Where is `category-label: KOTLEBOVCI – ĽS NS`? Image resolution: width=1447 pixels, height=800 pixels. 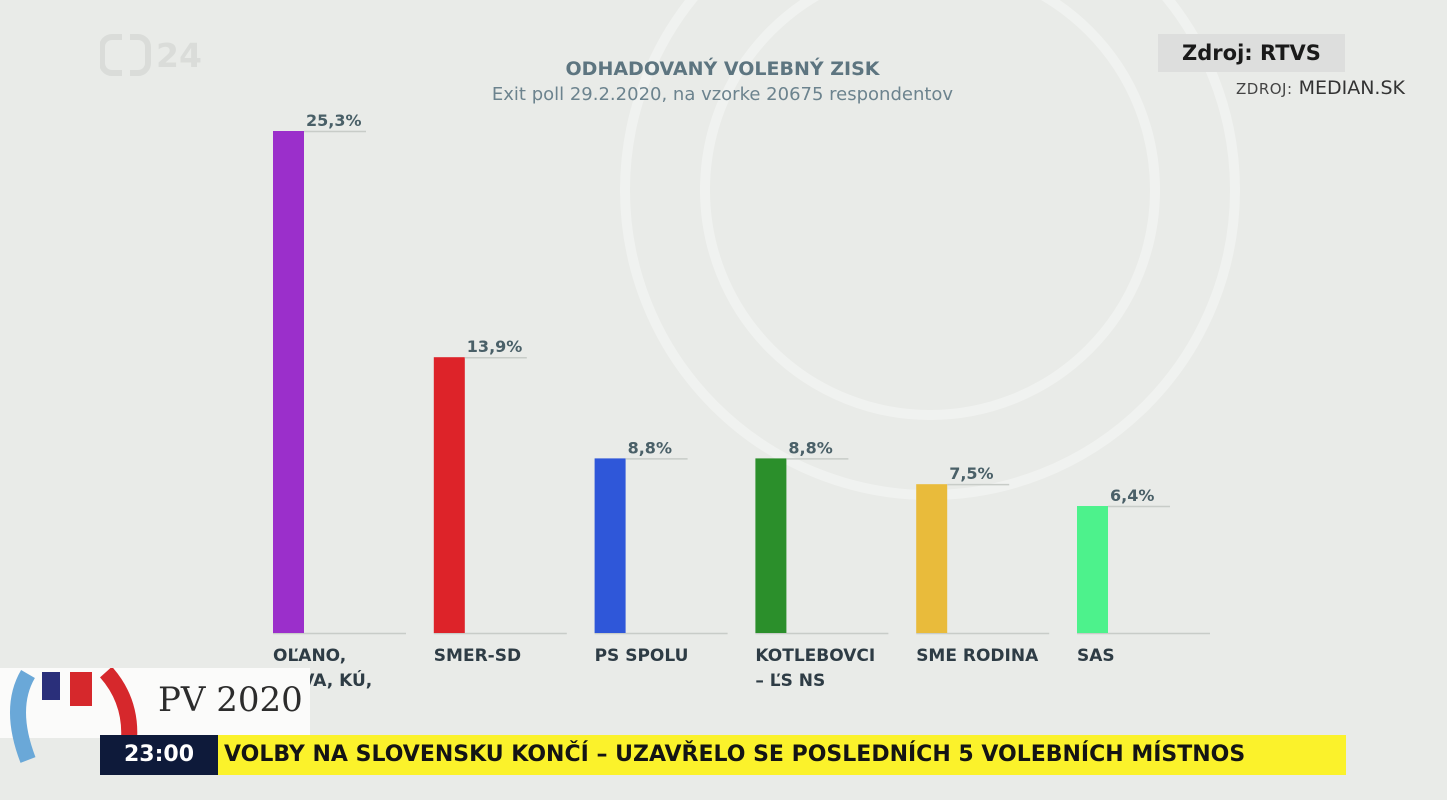 category-label: KOTLEBOVCI – ĽS NS is located at coordinates (815, 668).